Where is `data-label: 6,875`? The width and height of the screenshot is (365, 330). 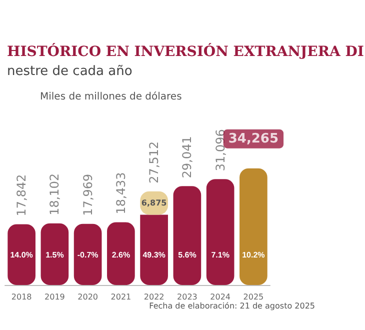 data-label: 6,875 is located at coordinates (154, 203).